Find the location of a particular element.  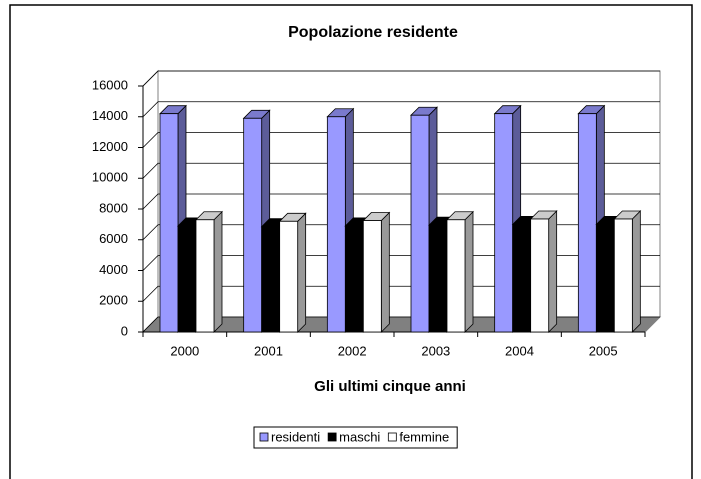

x-tick-label: 2004 is located at coordinates (519, 350).